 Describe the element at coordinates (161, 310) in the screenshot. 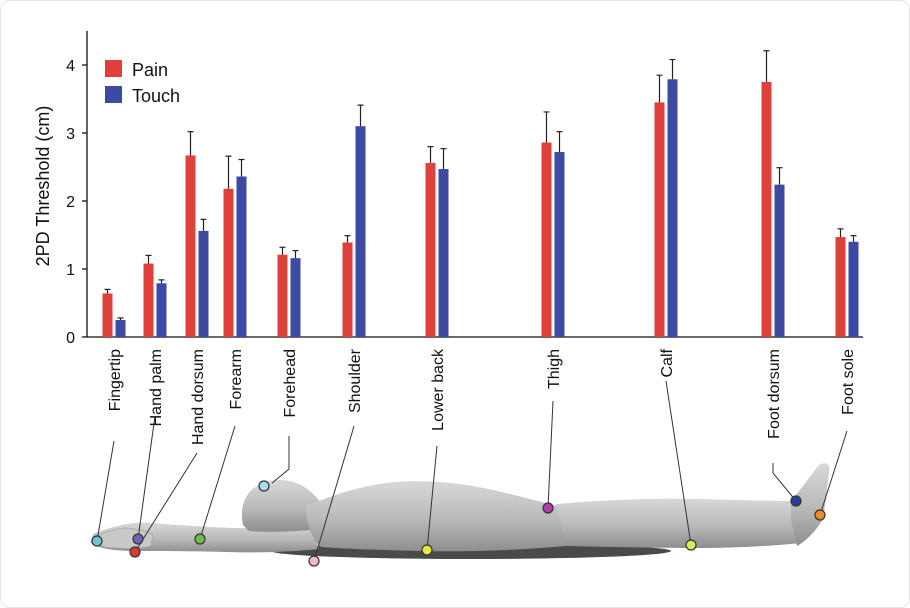

I see `bar-touch-hand-palm` at that location.